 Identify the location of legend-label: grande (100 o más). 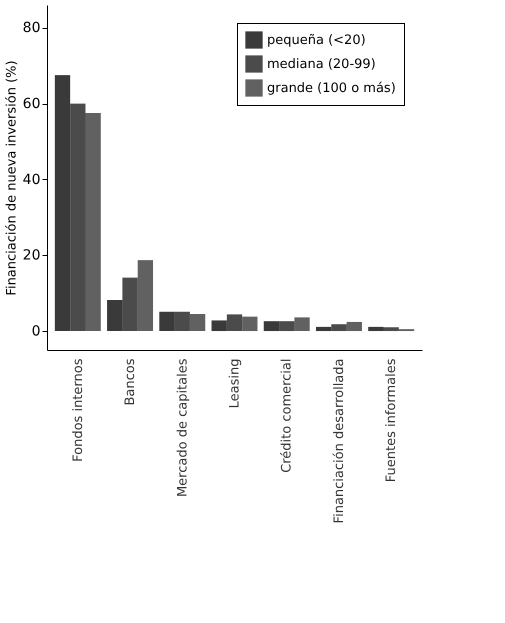
(331, 88).